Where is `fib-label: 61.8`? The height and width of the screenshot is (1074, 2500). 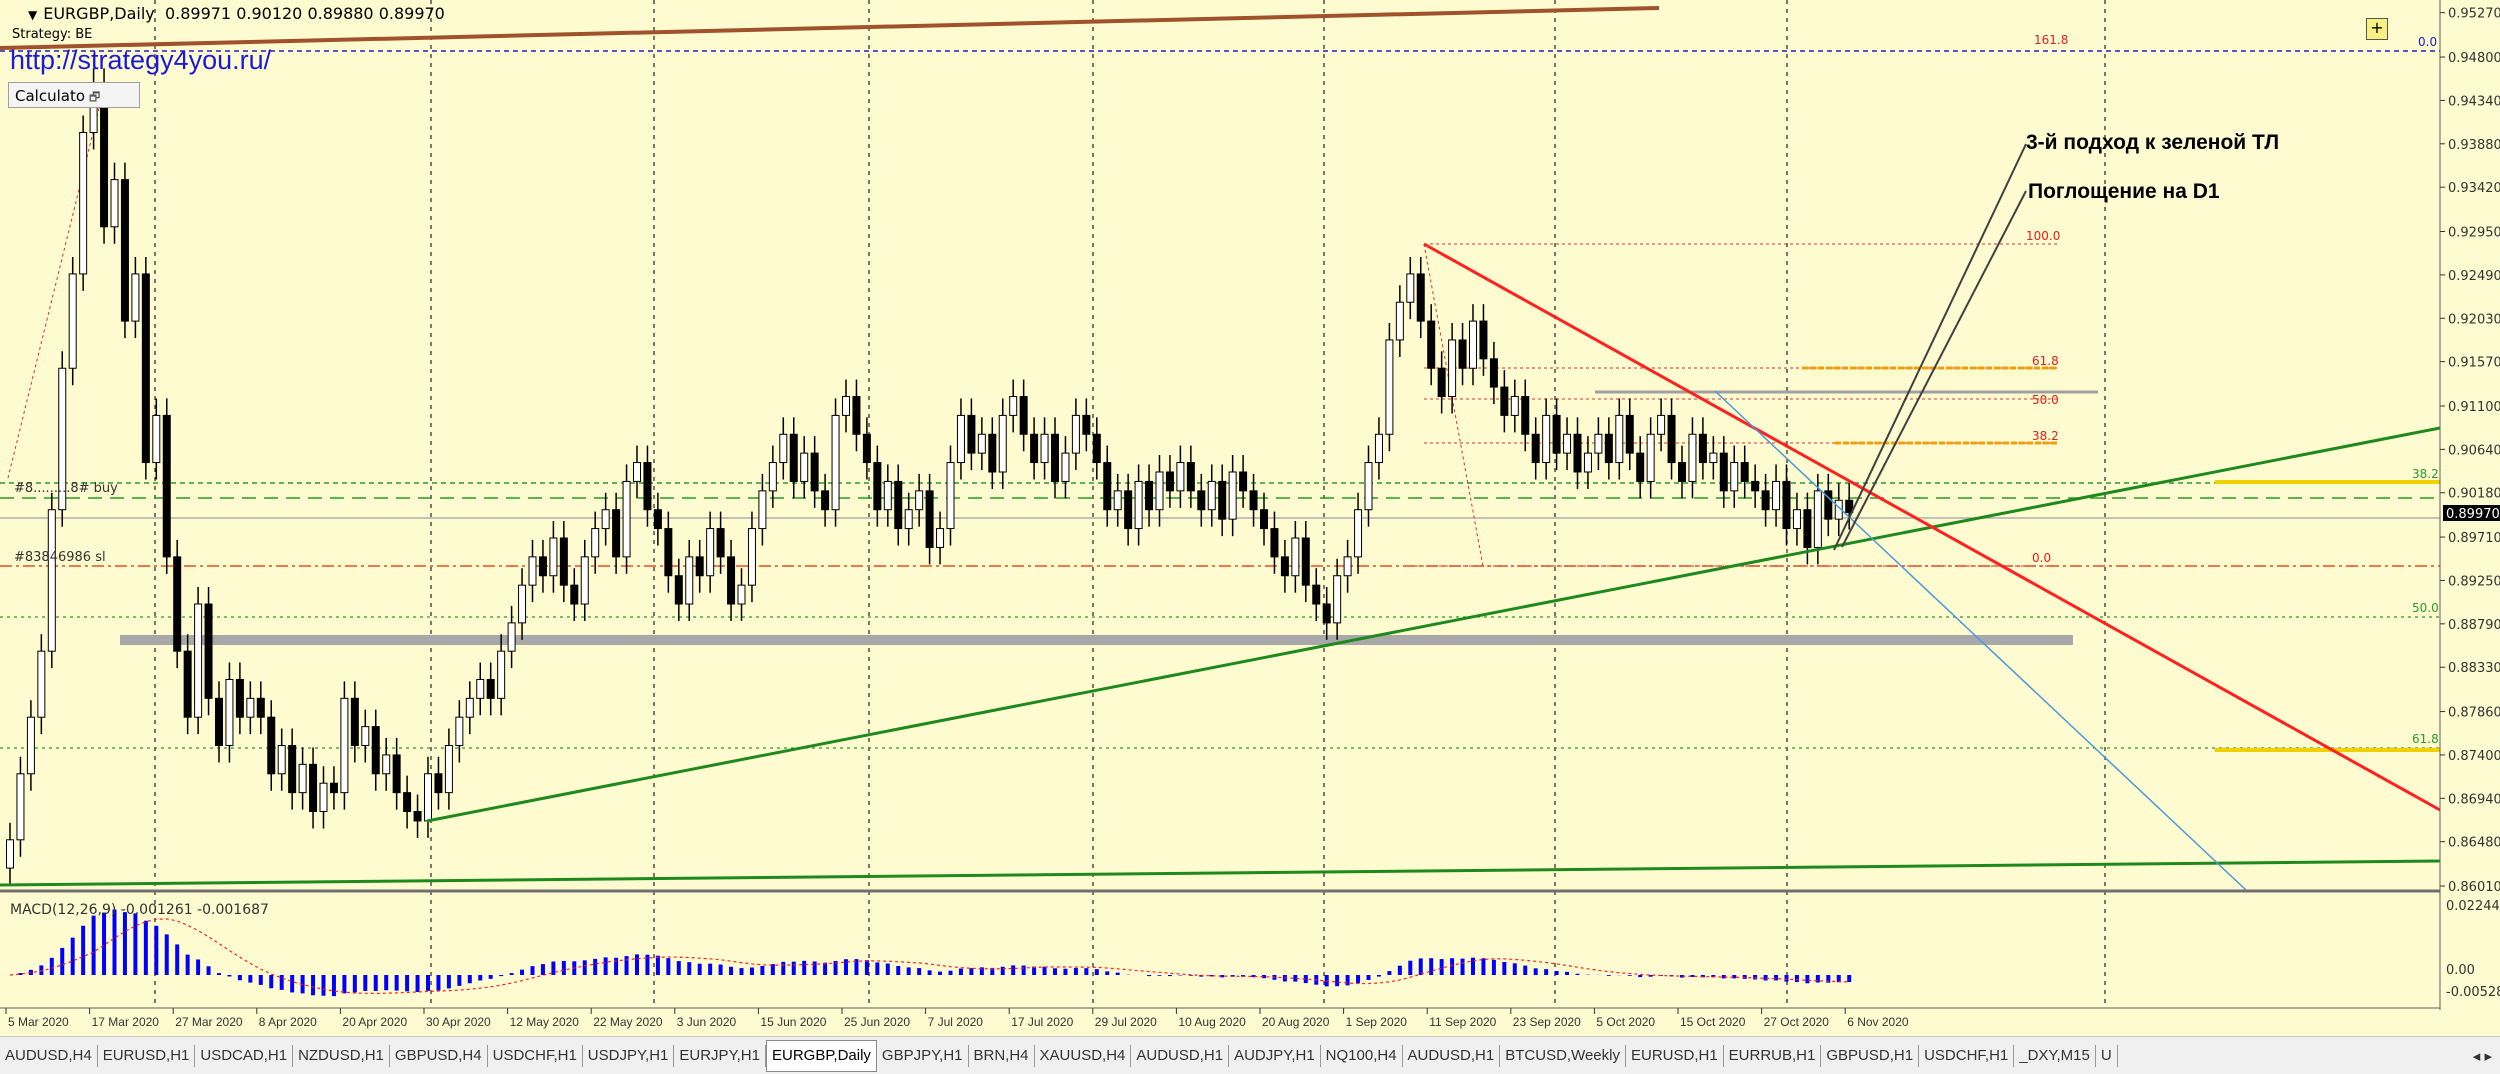 fib-label: 61.8 is located at coordinates (2045, 361).